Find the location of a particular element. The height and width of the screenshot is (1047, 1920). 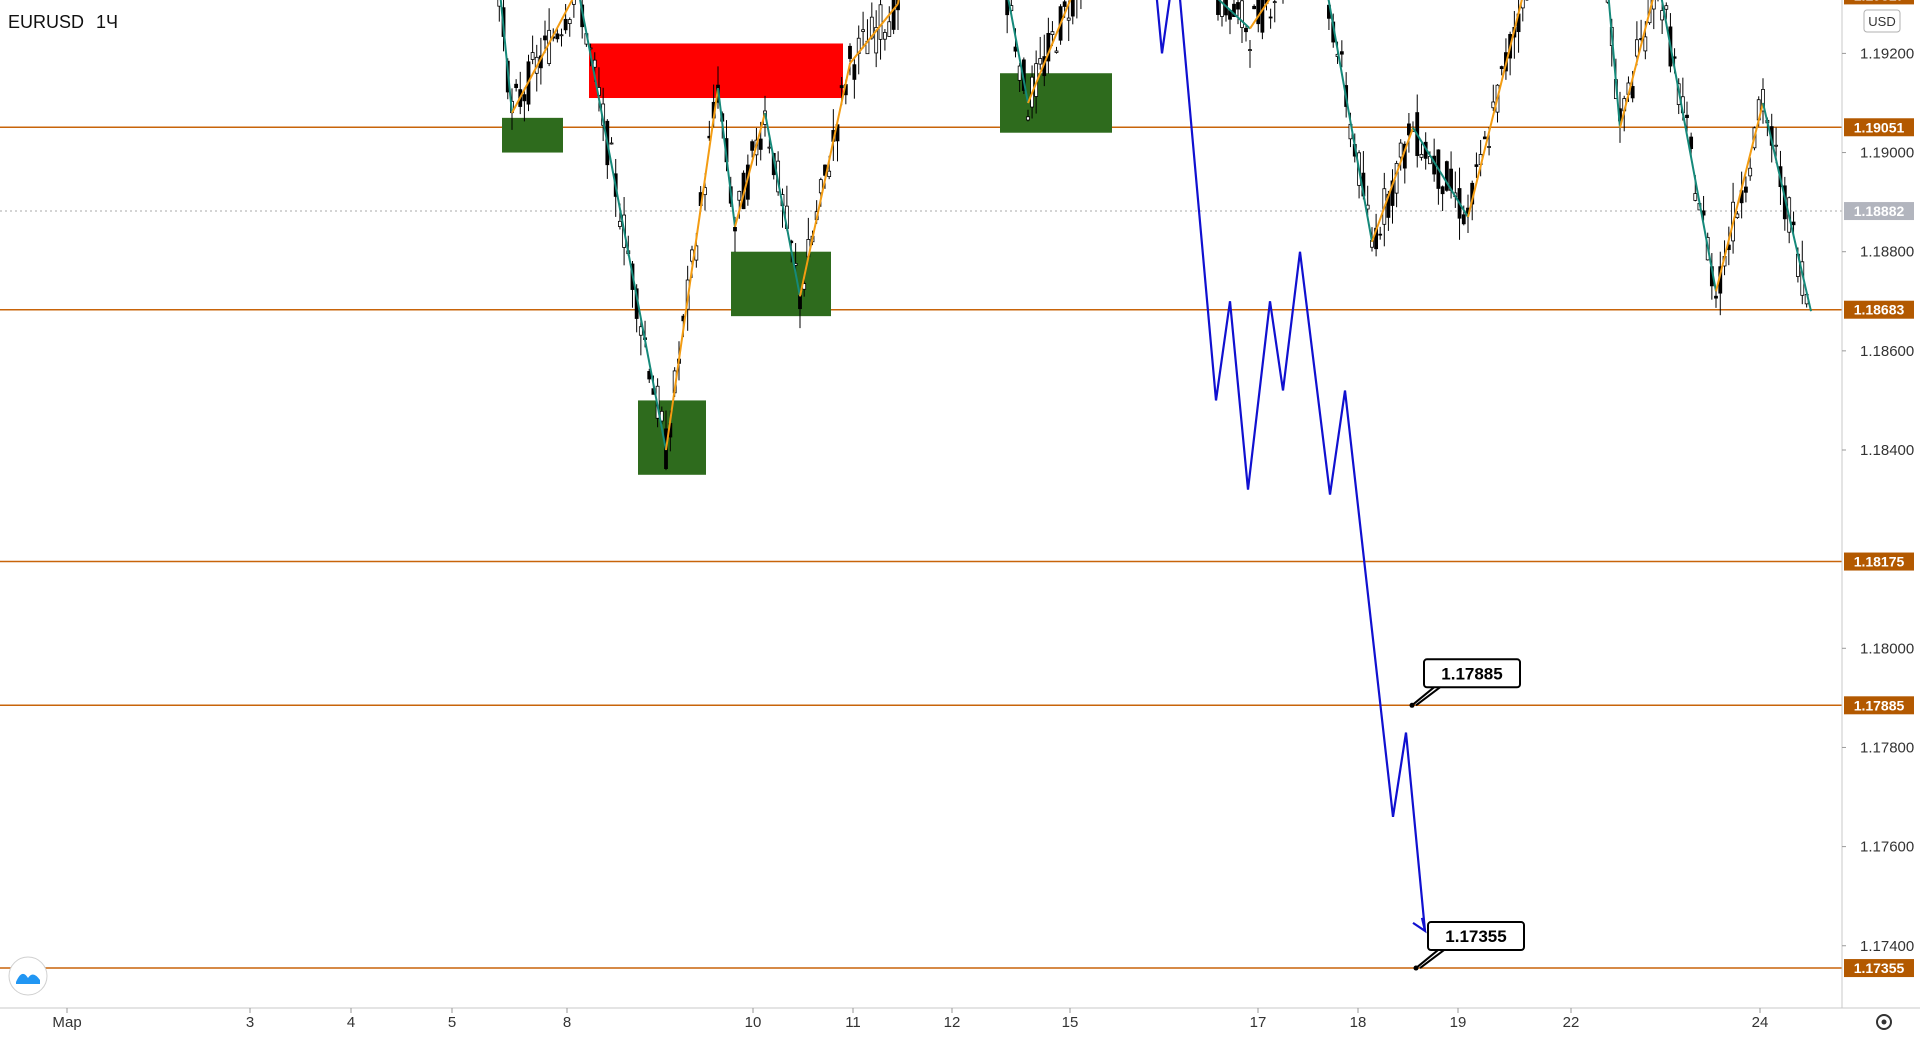

time-tick-label: 4 is located at coordinates (351, 1022).